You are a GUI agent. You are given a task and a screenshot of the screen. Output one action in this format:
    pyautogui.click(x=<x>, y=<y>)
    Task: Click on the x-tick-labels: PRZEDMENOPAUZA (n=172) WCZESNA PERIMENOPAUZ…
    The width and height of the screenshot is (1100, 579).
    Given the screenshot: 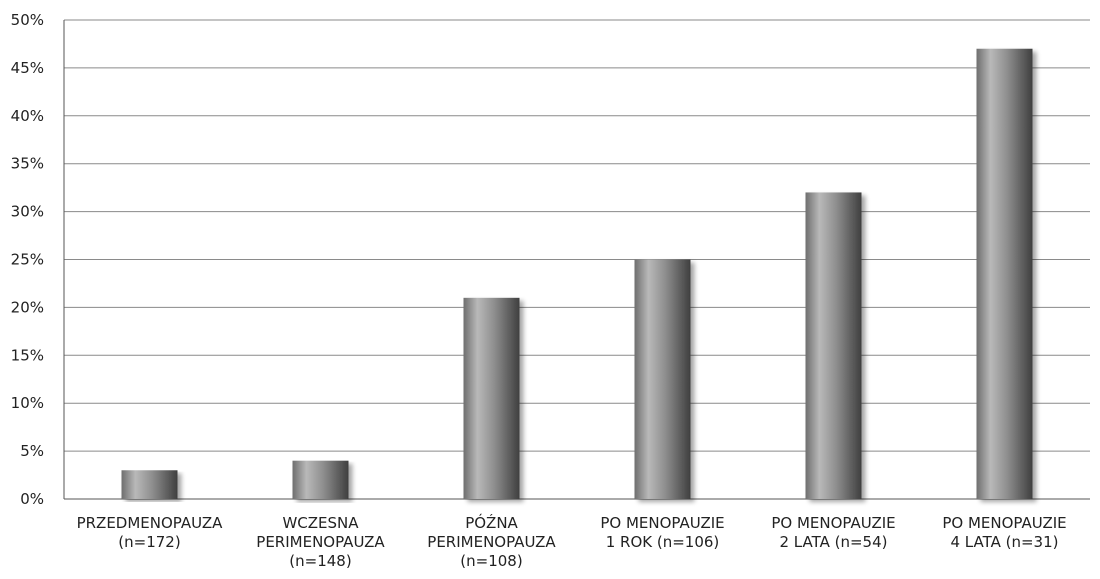 What is the action you would take?
    pyautogui.click(x=572, y=541)
    